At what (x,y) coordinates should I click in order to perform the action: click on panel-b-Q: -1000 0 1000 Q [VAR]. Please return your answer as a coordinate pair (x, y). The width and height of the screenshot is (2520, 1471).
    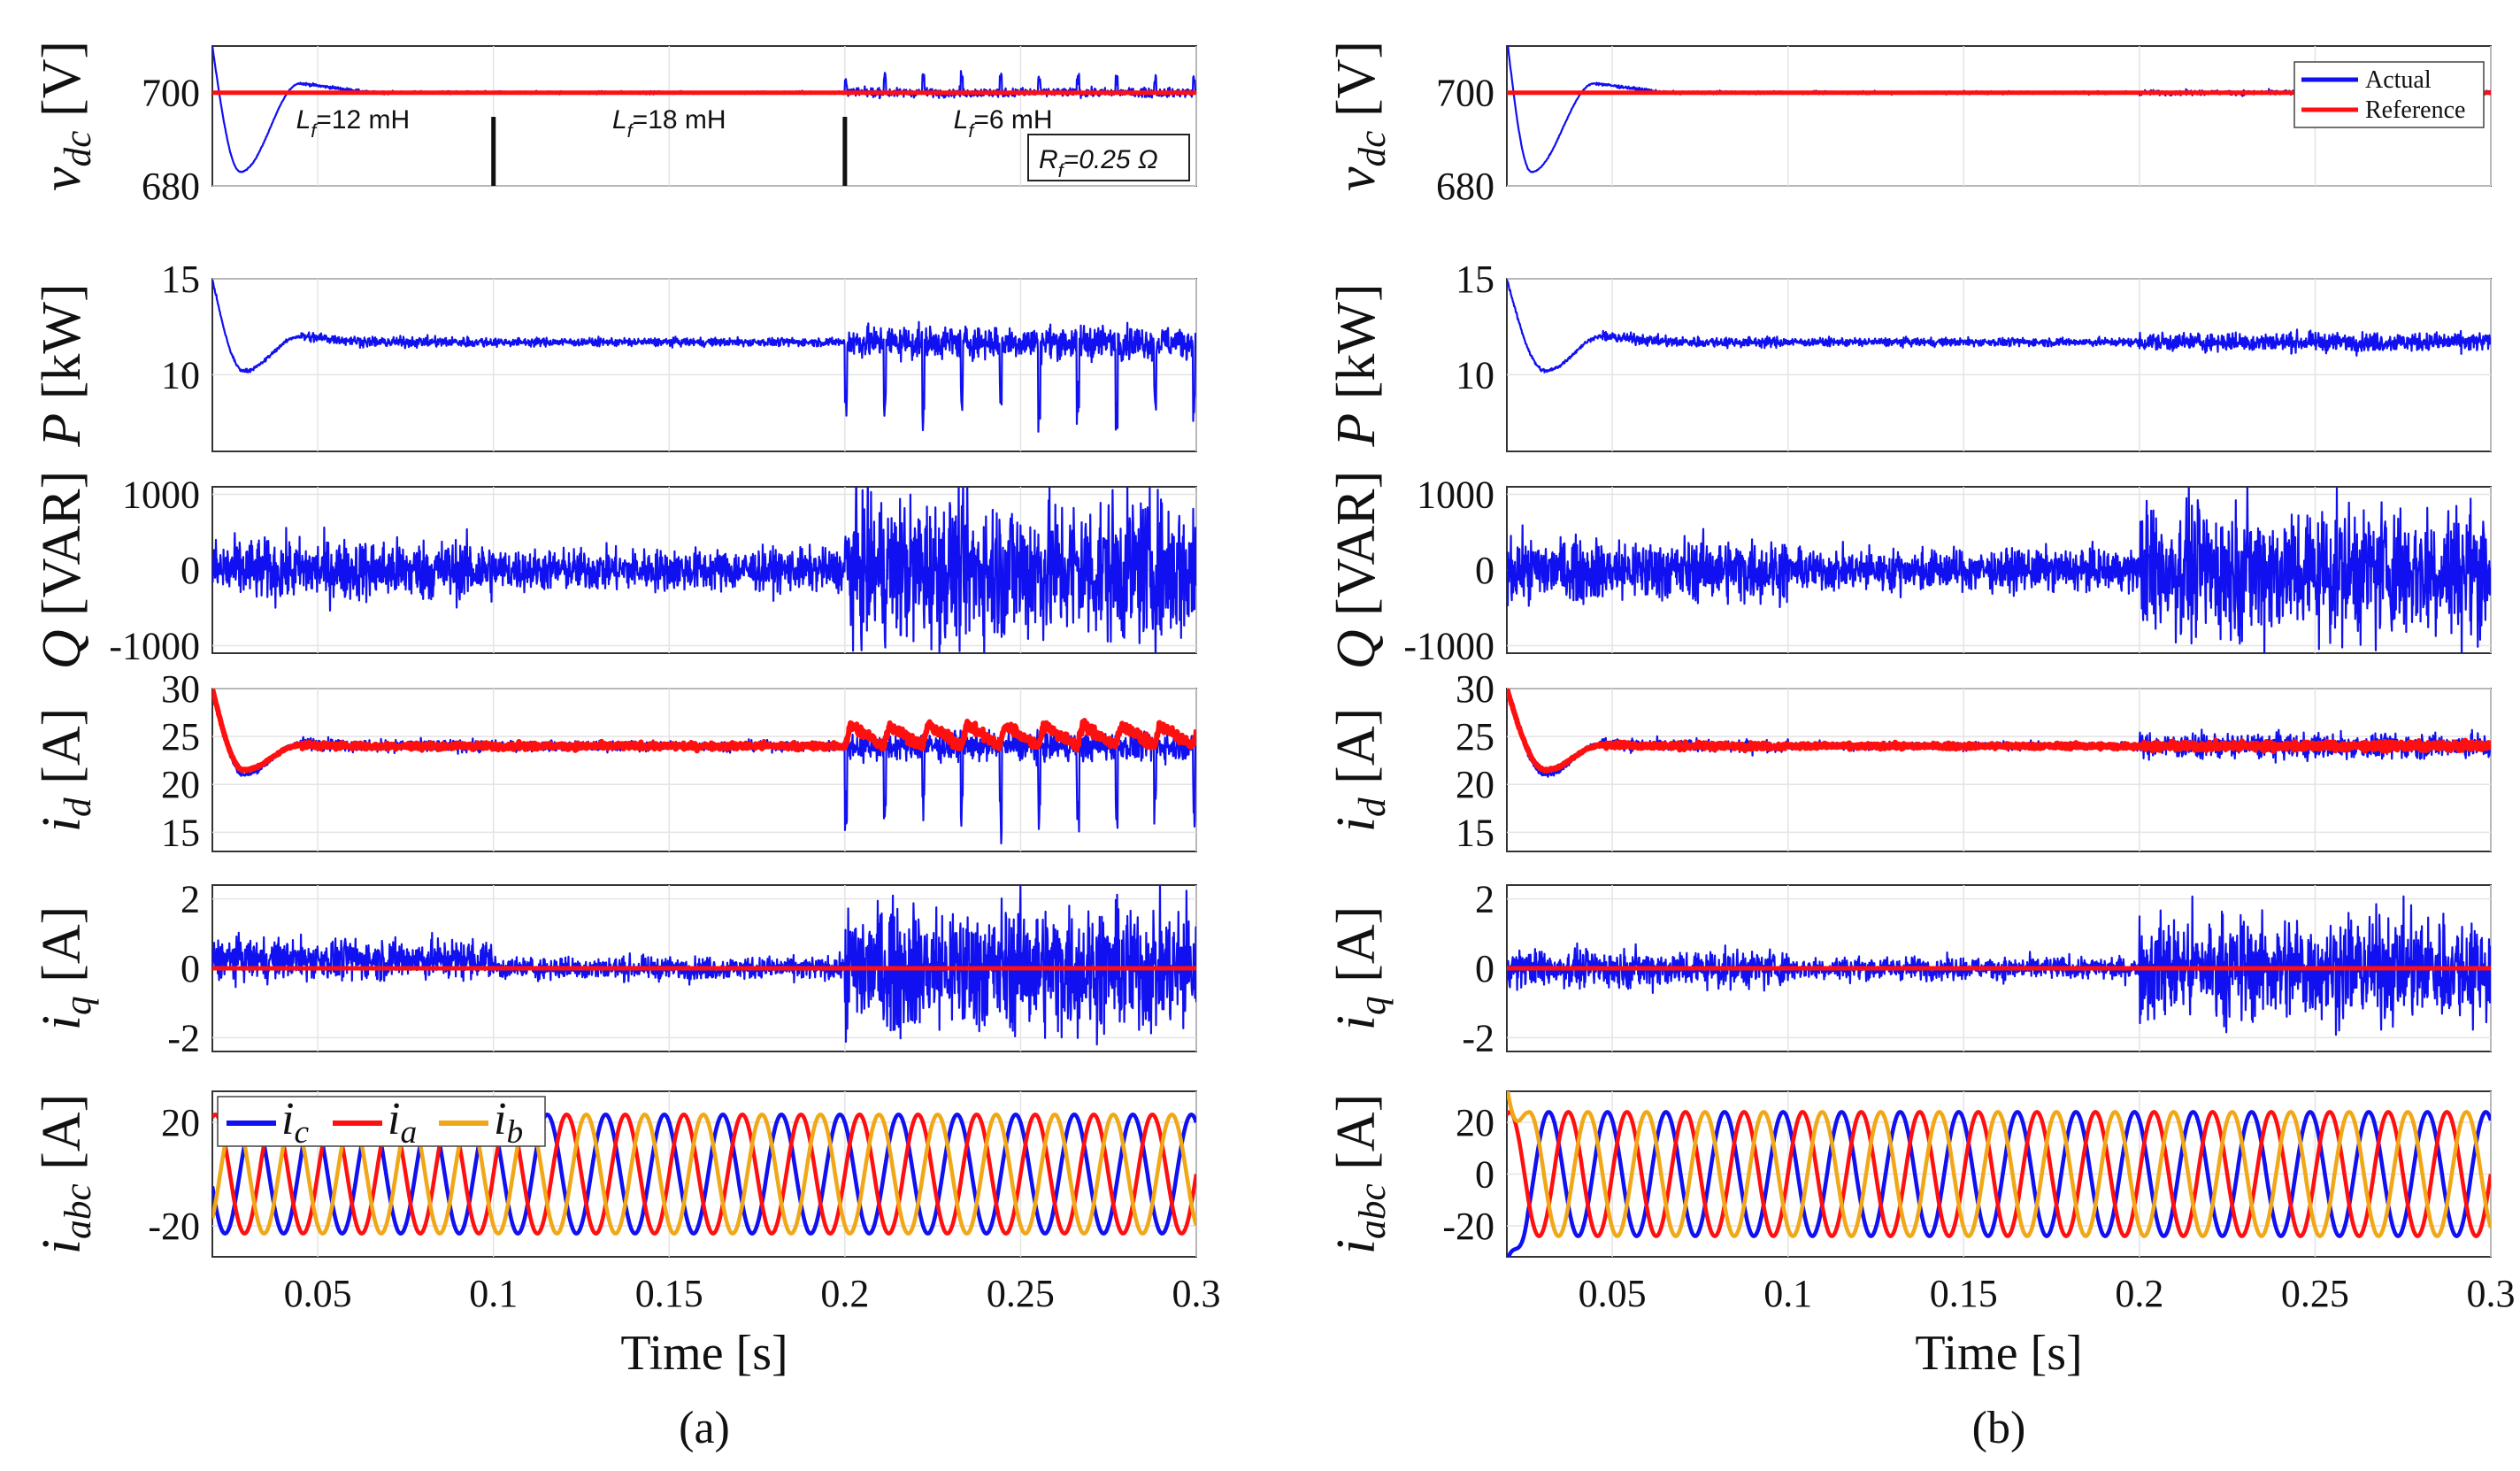
    Looking at the image, I should click on (1909, 570).